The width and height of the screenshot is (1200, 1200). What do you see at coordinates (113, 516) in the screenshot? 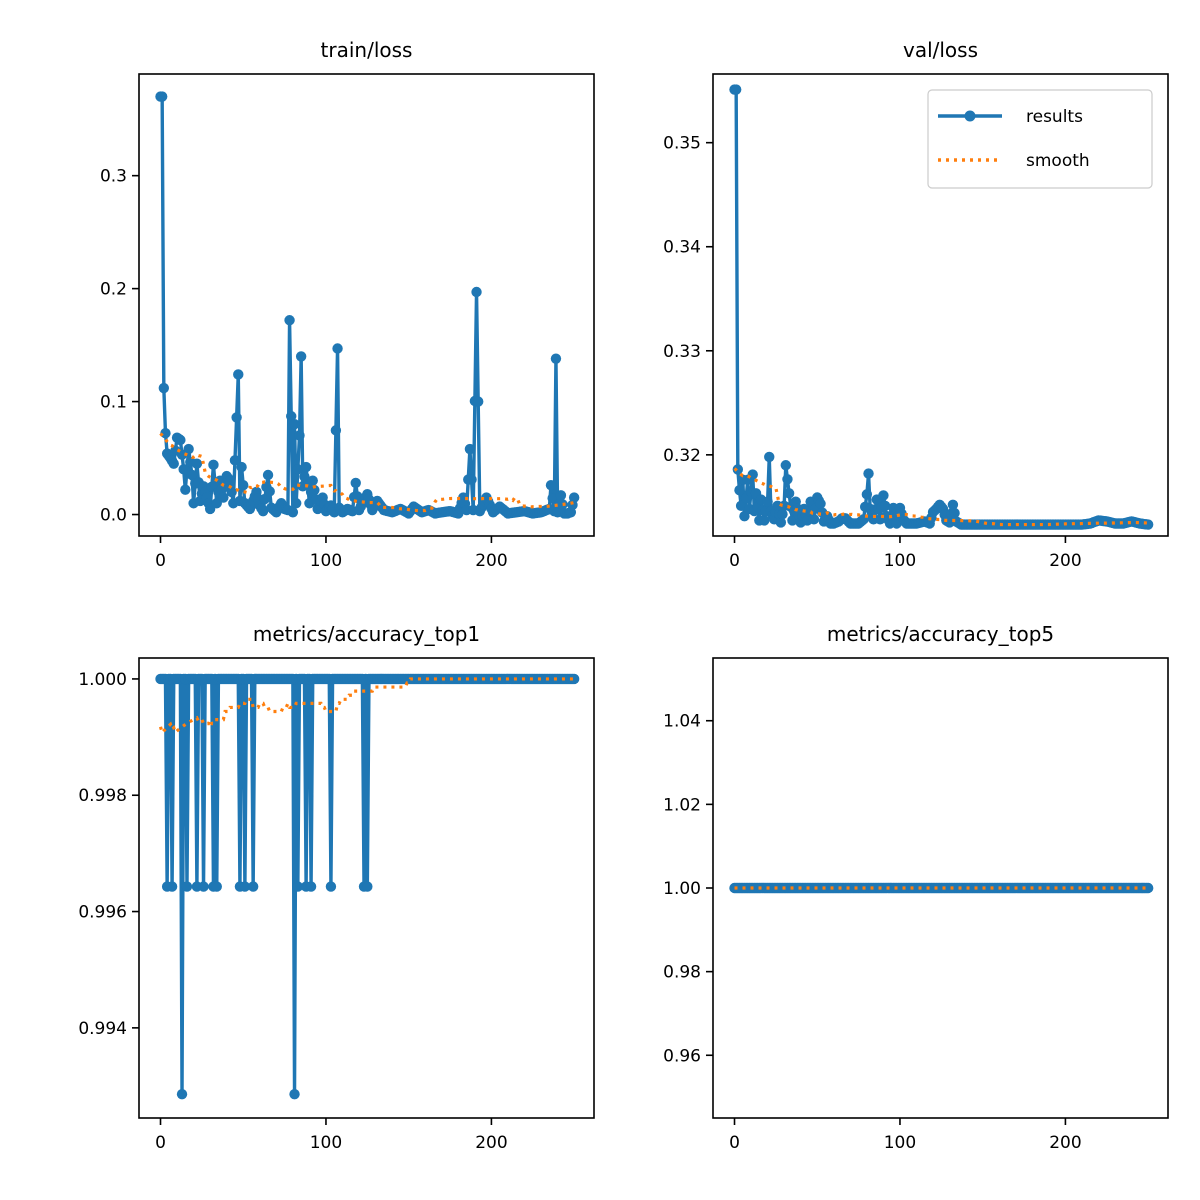
I see `y-tick-label: 0.0` at bounding box center [113, 516].